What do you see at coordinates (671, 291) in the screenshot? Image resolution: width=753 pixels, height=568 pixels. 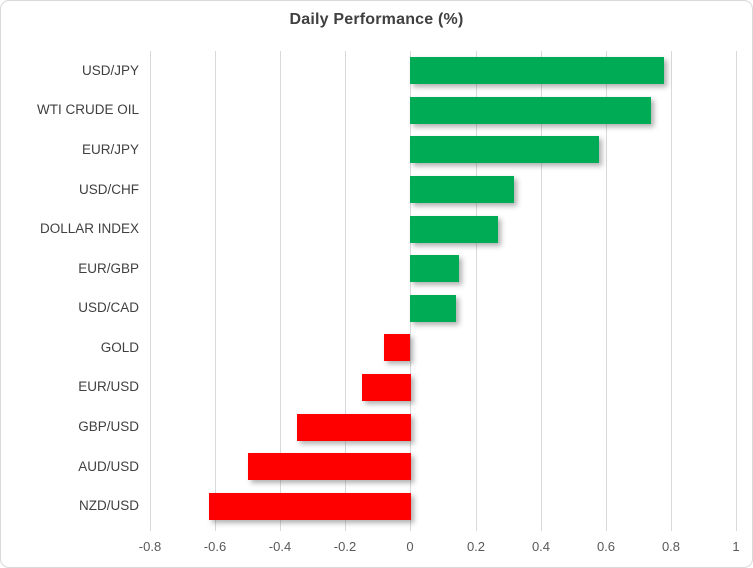 I see `gridline-x-0.8` at bounding box center [671, 291].